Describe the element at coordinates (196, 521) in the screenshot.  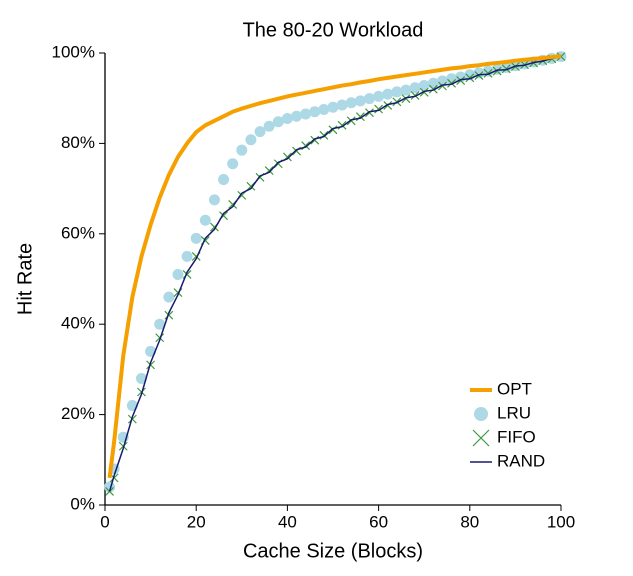
I see `x-tick-label: 20` at that location.